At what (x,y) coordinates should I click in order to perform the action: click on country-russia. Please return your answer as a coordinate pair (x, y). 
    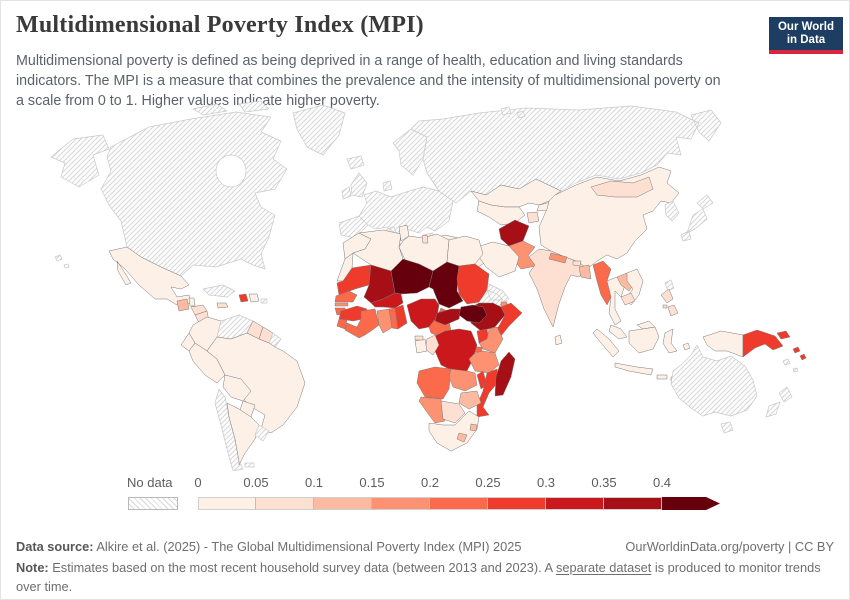
    Looking at the image, I should click on (566, 154).